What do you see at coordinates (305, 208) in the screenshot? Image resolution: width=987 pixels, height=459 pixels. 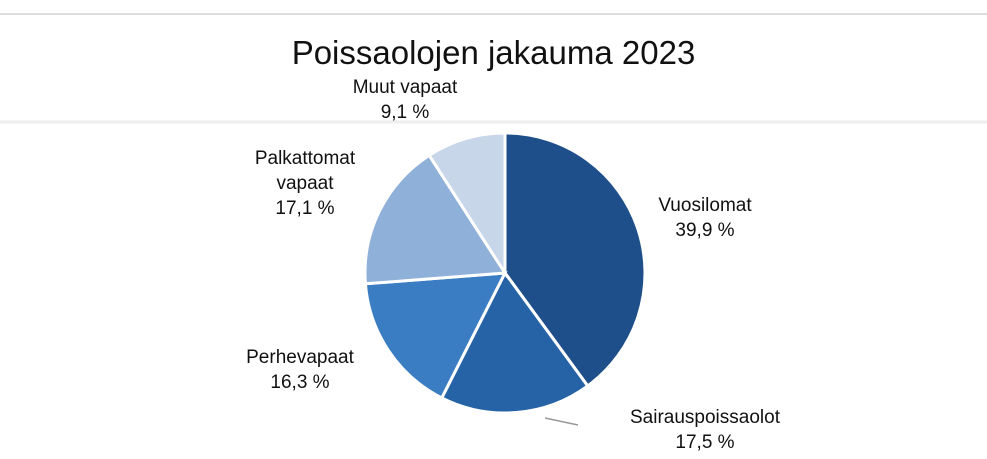 I see `slice-value-label: 17,1 %` at bounding box center [305, 208].